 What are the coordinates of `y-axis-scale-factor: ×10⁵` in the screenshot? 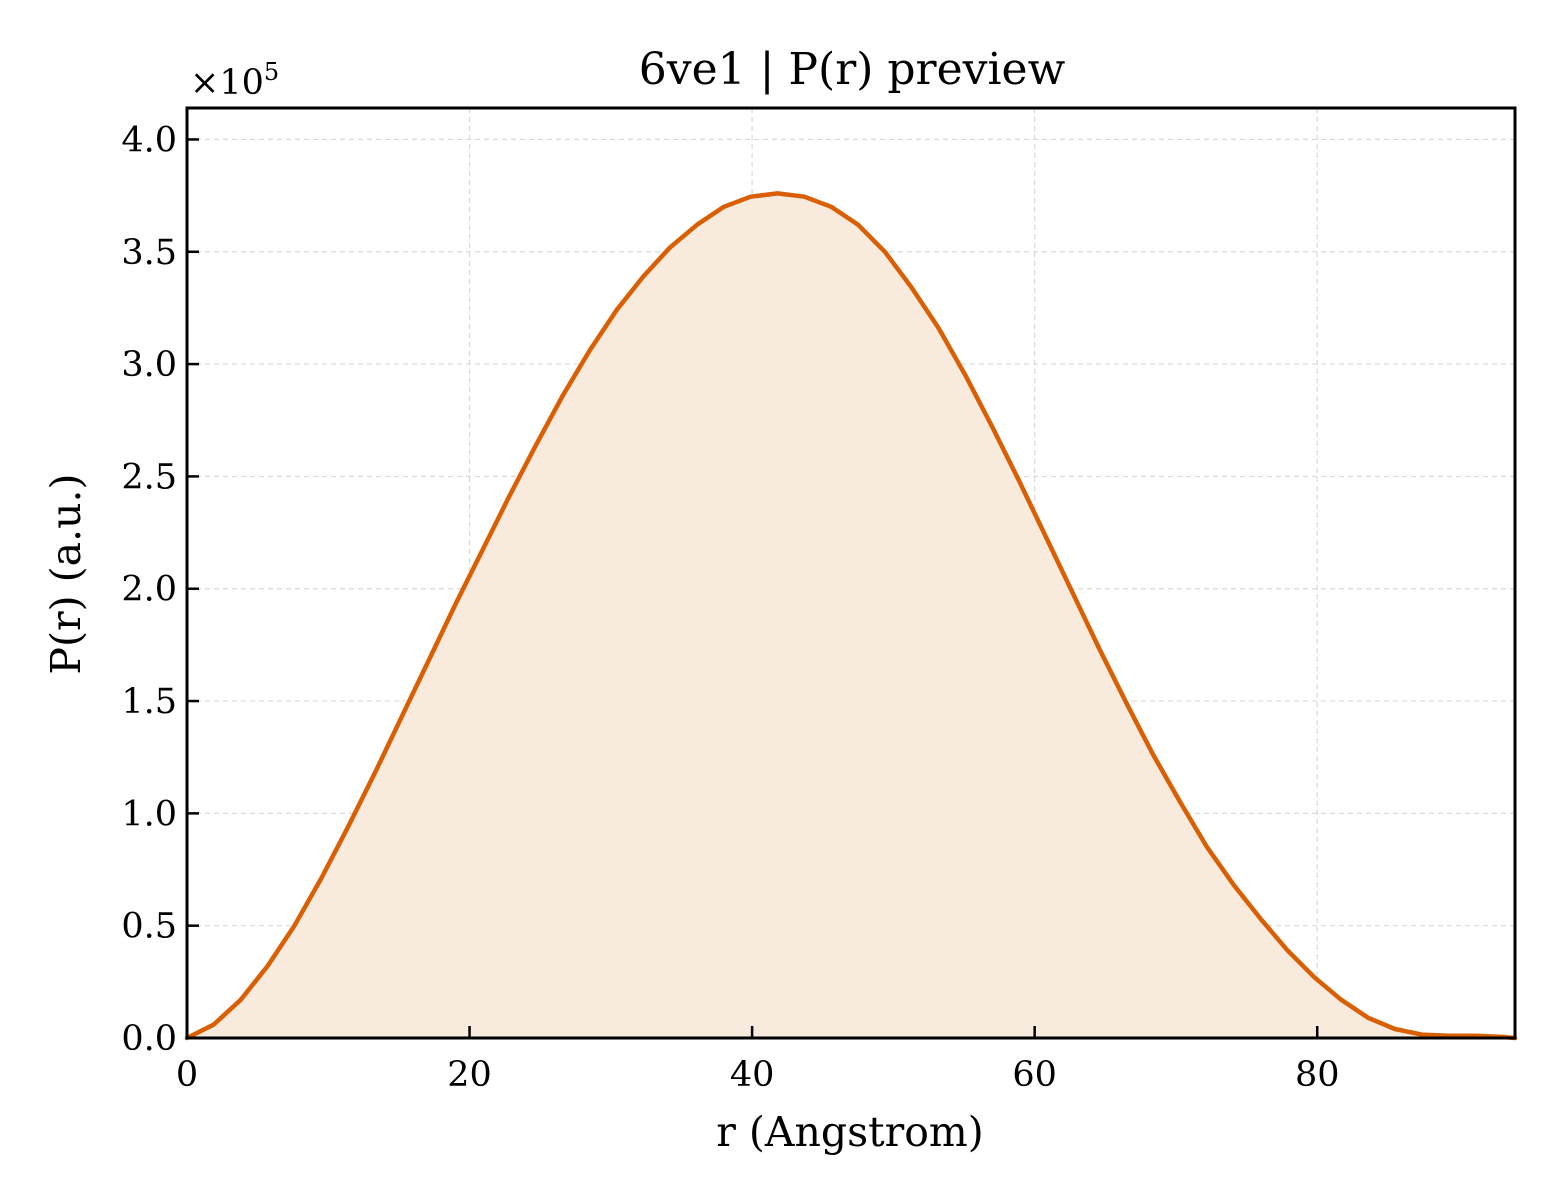 It's located at (234, 80).